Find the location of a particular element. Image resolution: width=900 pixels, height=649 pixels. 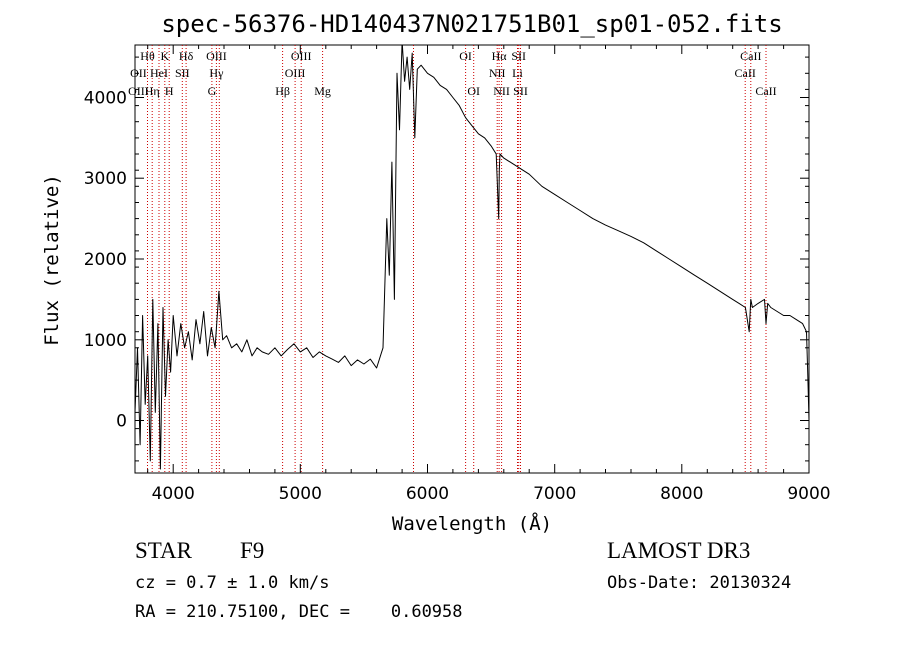

redshift-readout: cz = 0.7 ± 1.0 km/s is located at coordinates (232, 583).